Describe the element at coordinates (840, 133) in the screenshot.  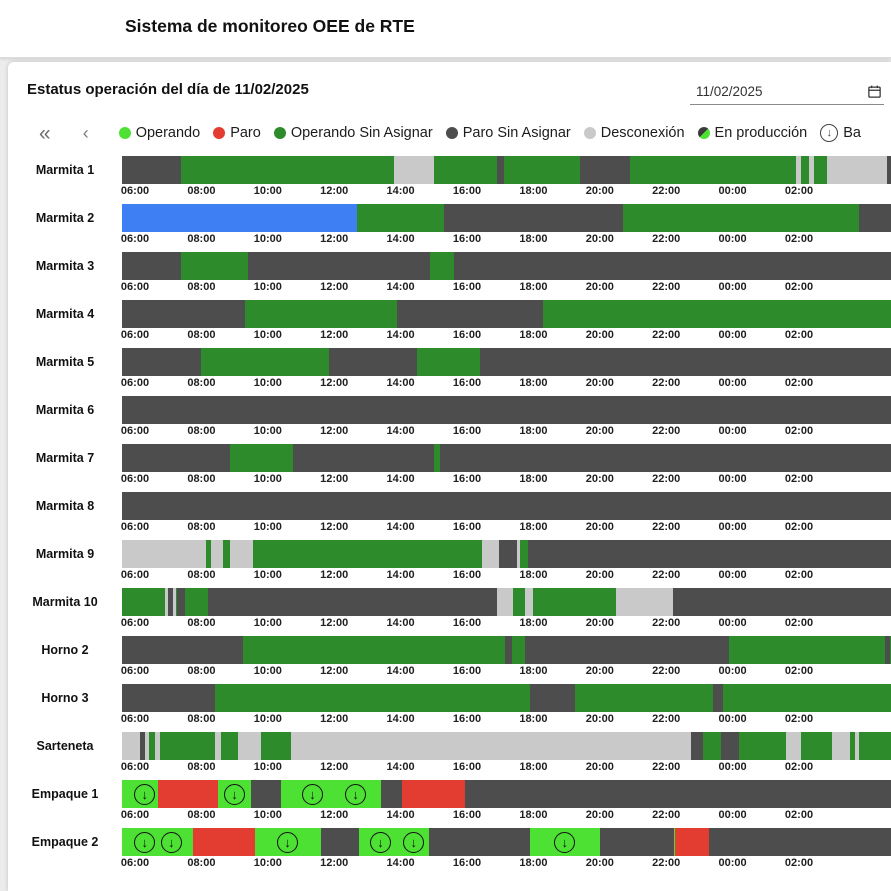
I see `legend-item-ba: ↓ Ba` at that location.